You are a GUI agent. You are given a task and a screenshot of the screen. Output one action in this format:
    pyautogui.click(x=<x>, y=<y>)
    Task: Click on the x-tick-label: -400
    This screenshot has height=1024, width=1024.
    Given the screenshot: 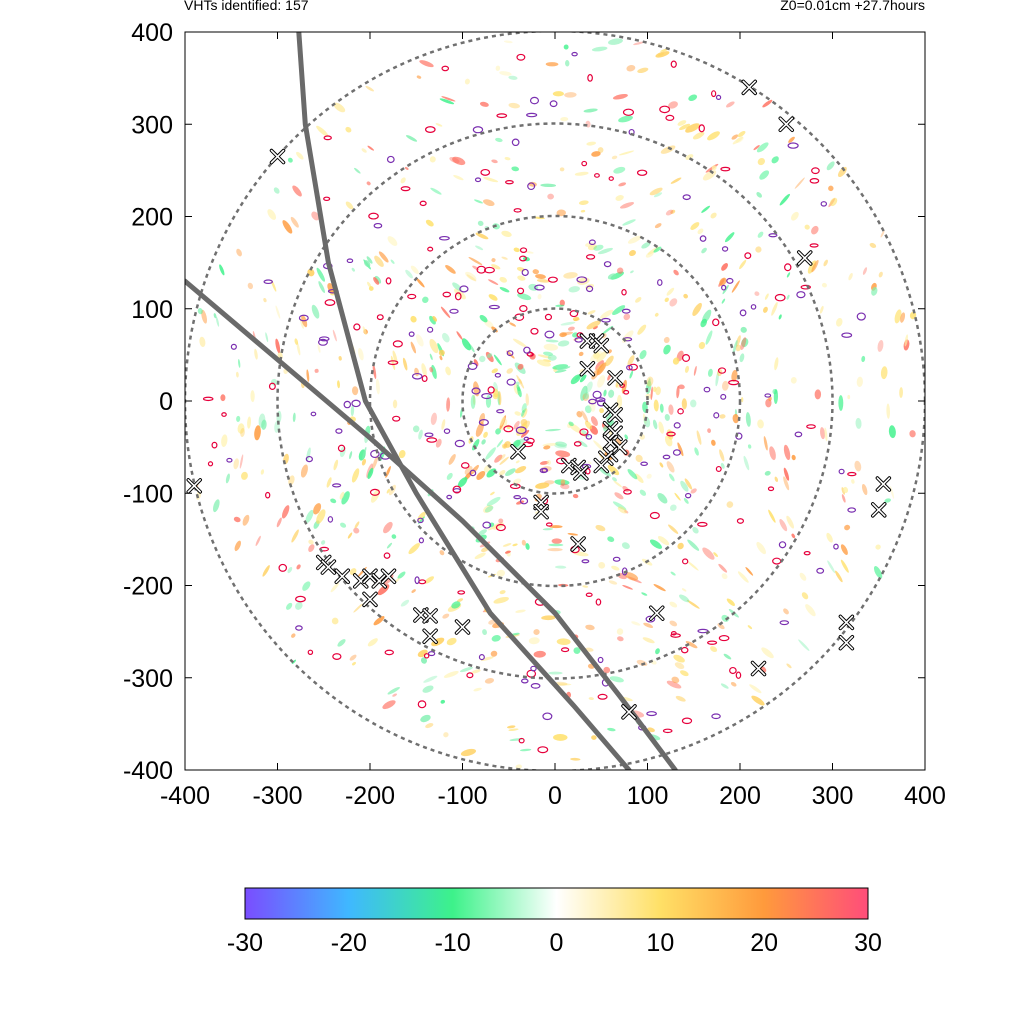 What is the action you would take?
    pyautogui.click(x=185, y=796)
    